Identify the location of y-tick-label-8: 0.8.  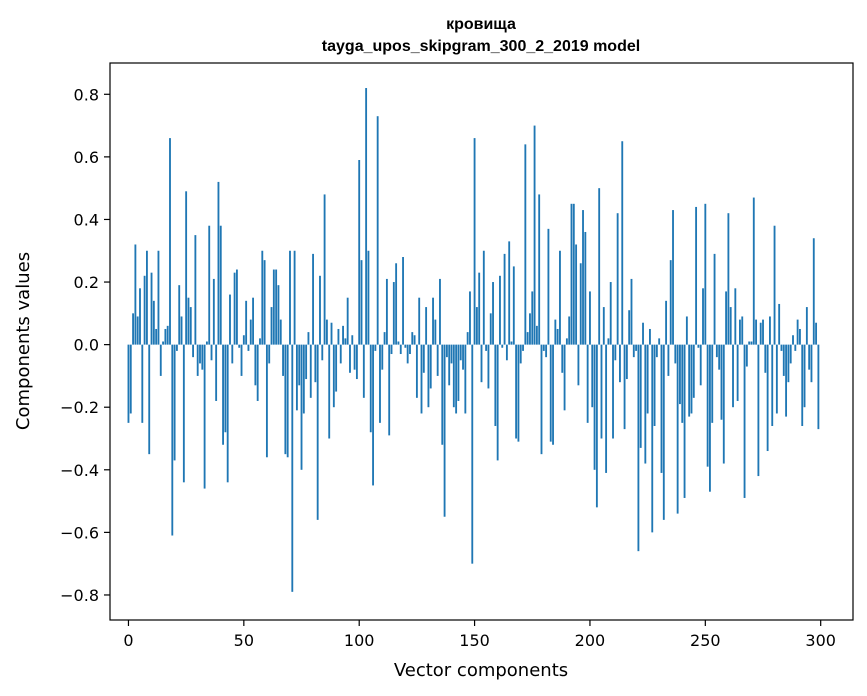
(86, 94).